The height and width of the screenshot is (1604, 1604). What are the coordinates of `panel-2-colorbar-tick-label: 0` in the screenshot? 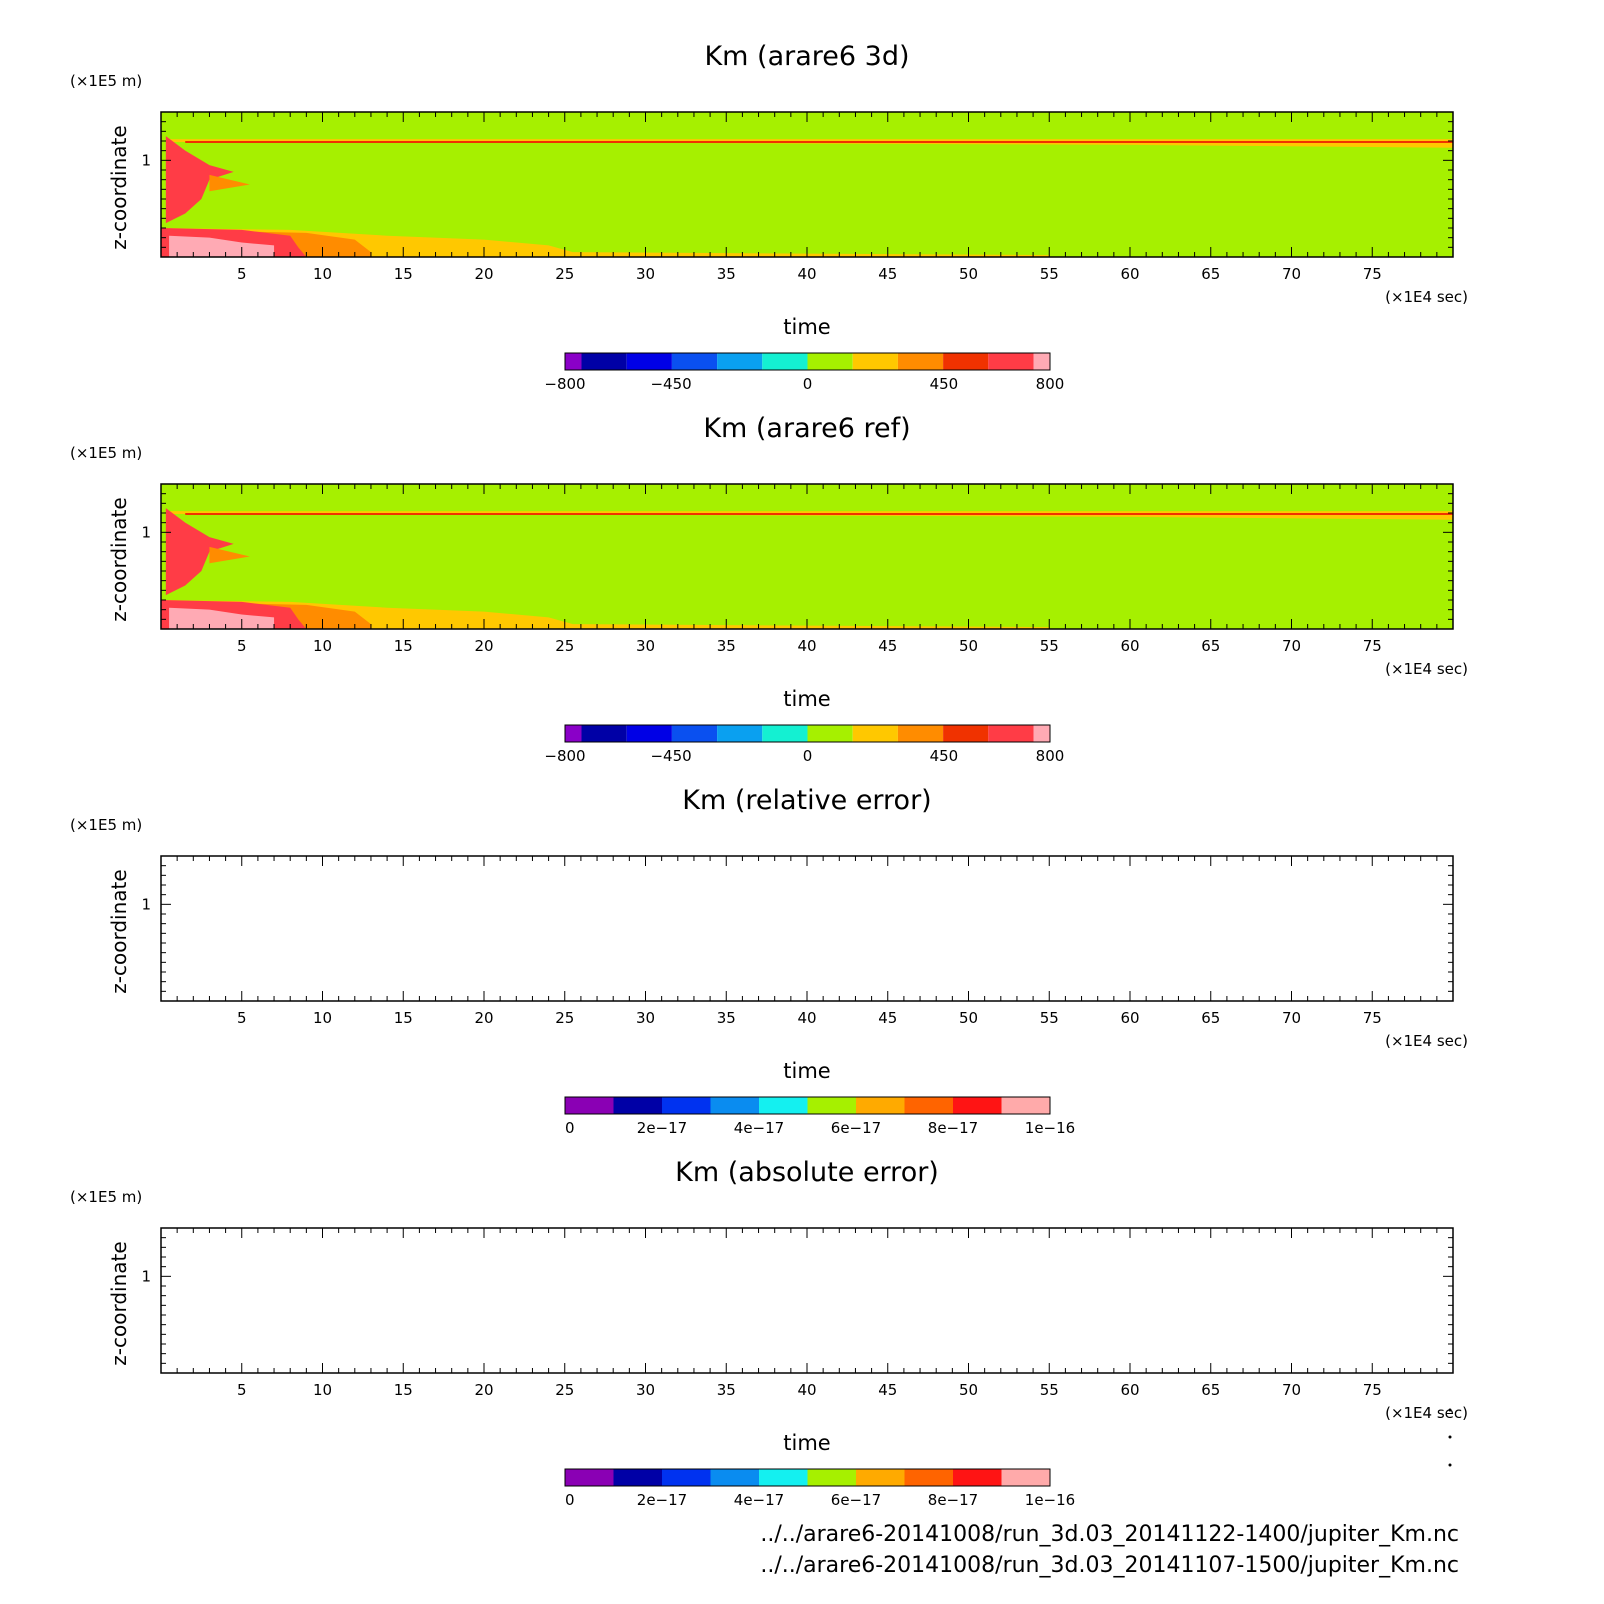 It's located at (808, 756).